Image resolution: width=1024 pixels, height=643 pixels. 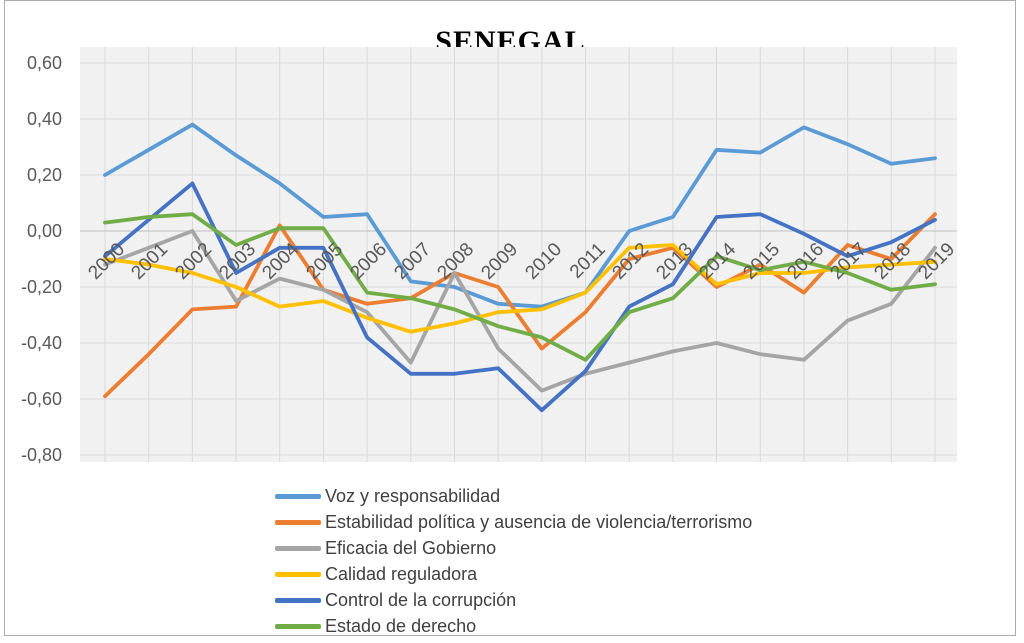 I want to click on legend-item-control-de-la-corrupcion: Control de la corrupción, so click(x=513, y=600).